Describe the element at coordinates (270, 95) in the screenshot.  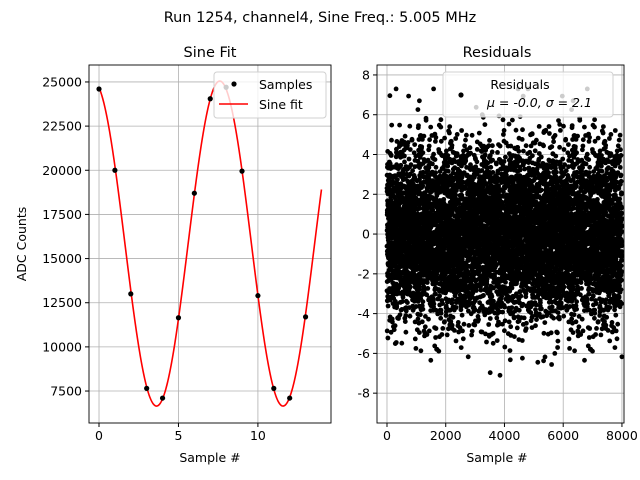
I see `legend-box` at that location.